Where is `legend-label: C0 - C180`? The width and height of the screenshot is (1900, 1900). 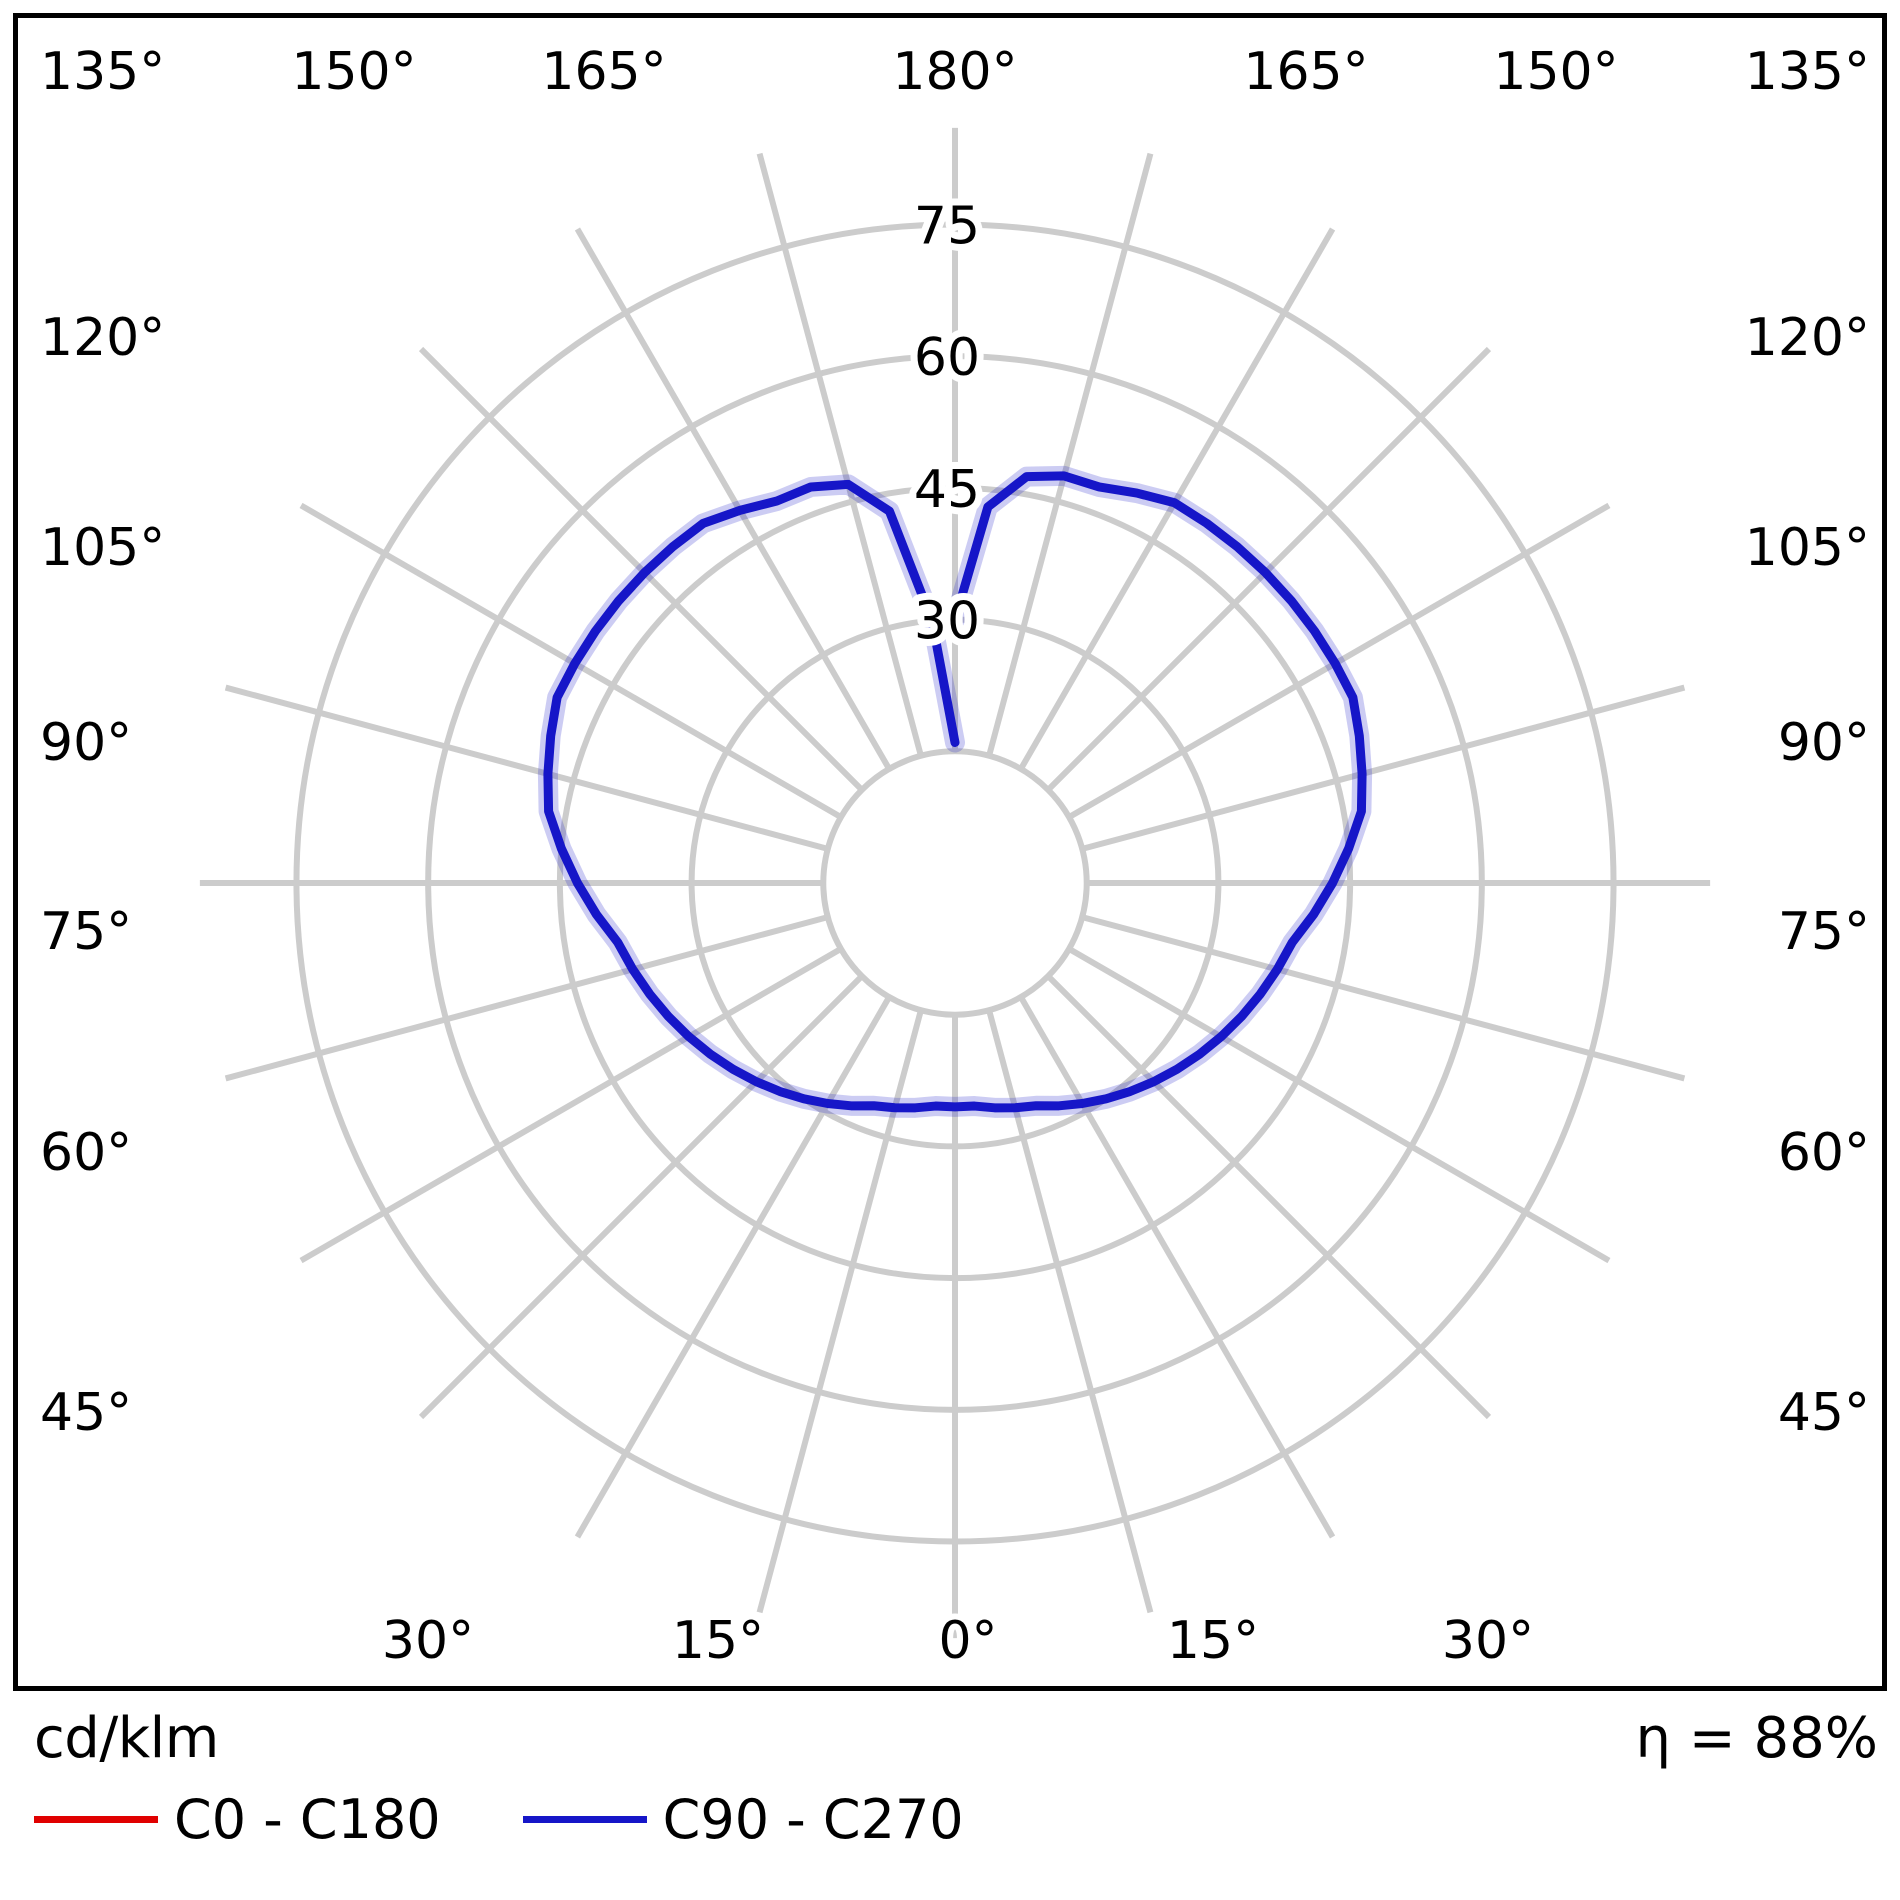
legend-label: C0 - C180 is located at coordinates (307, 1819).